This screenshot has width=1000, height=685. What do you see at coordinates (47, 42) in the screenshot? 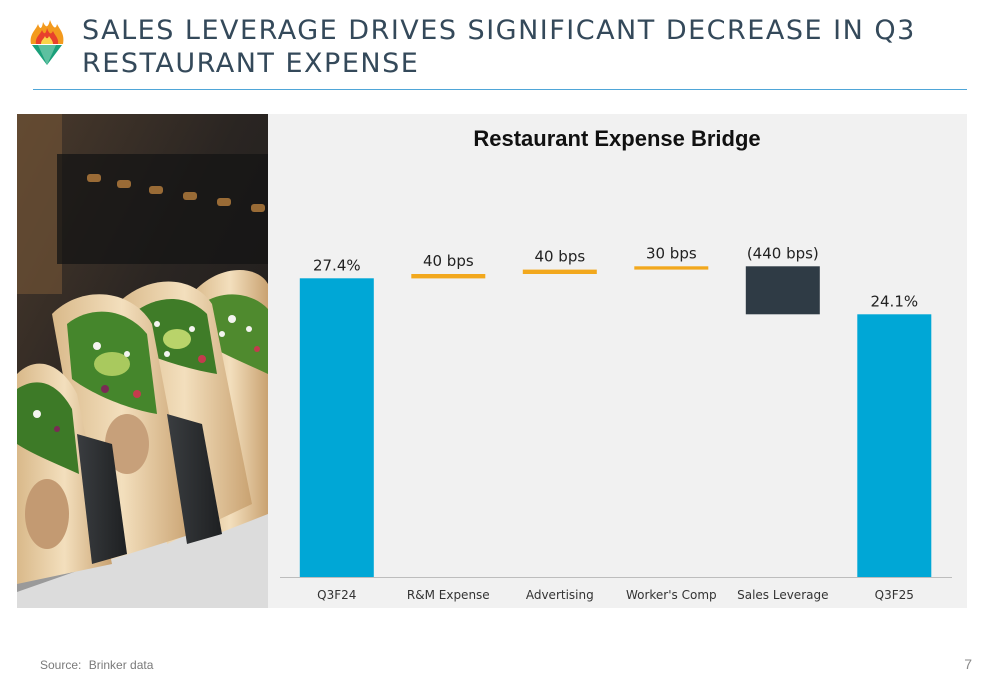
I see `chili-flame-logo-icon` at bounding box center [47, 42].